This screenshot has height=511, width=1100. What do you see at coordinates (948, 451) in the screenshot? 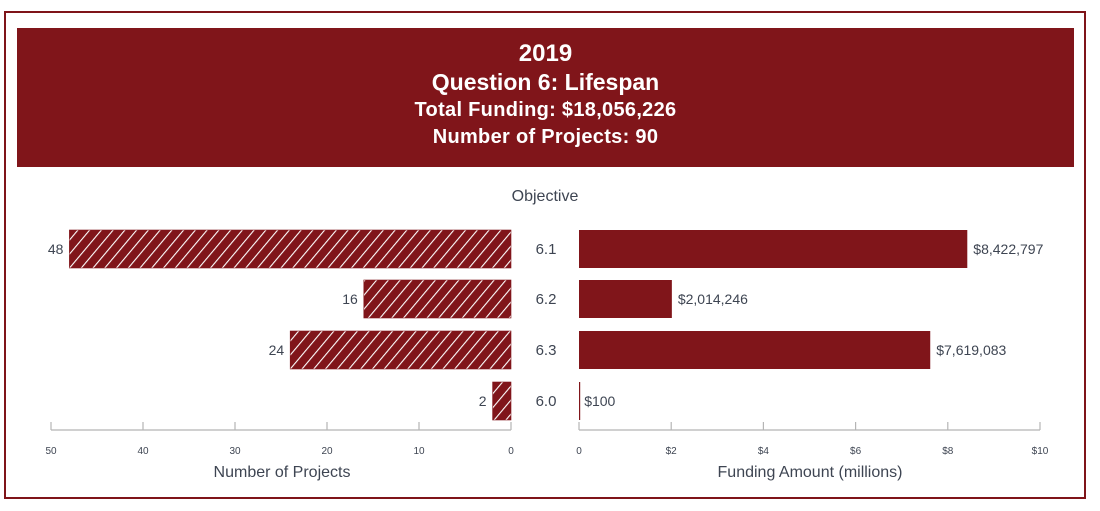
I see `right-tick-label: $8` at bounding box center [948, 451].